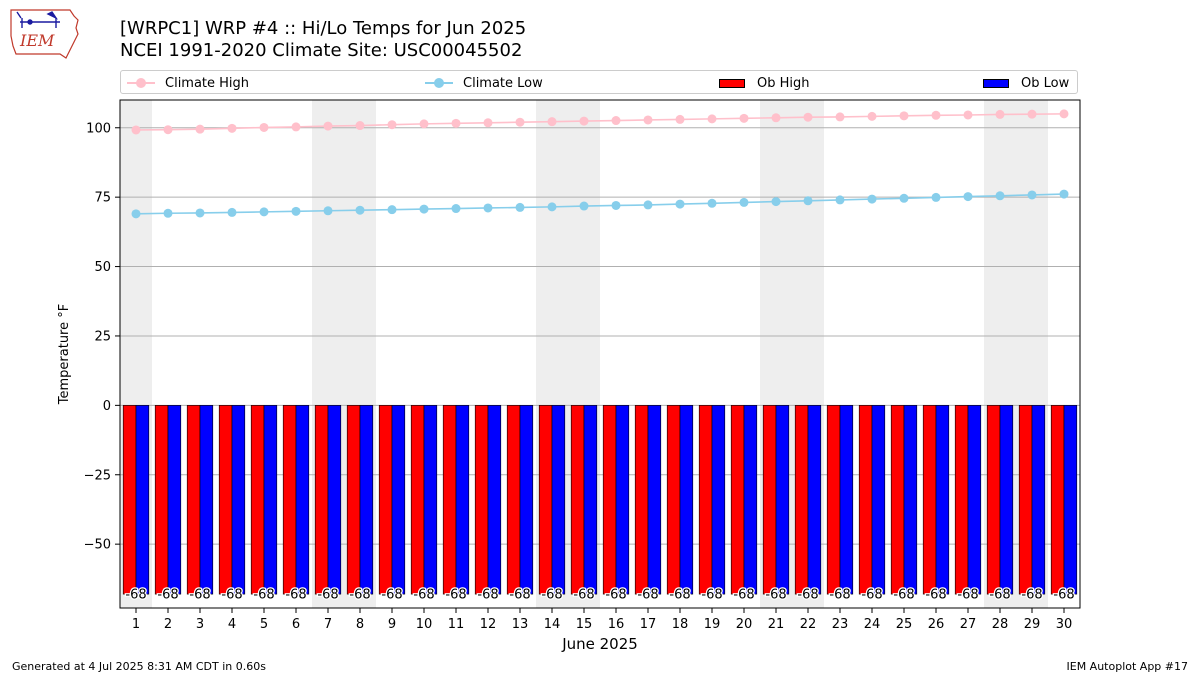 The image size is (1200, 675). What do you see at coordinates (936, 624) in the screenshot?
I see `x-tick-label: 26` at bounding box center [936, 624].